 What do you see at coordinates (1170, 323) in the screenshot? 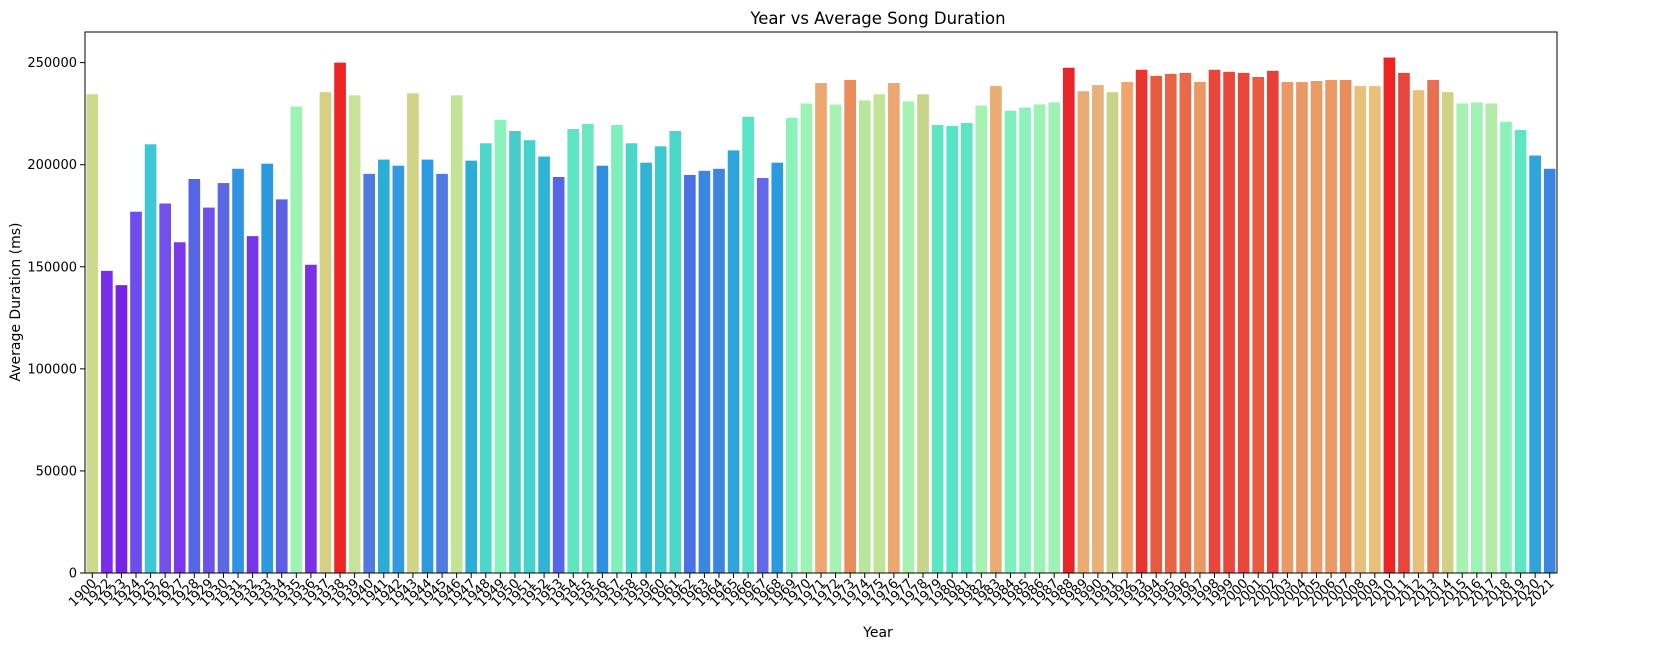
I see `bar-1995` at bounding box center [1170, 323].